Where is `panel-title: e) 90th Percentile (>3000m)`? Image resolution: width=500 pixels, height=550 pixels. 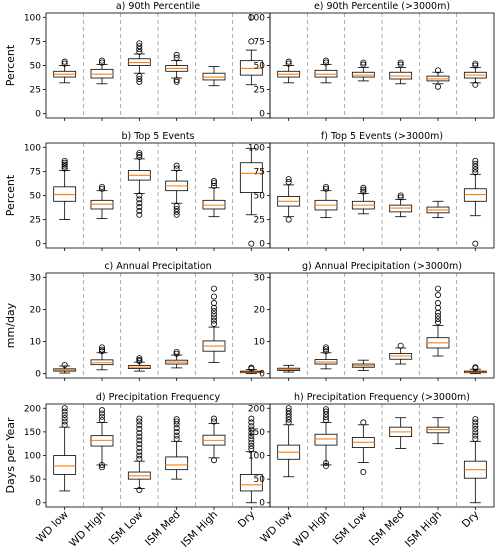
panel-title: e) 90th Percentile (>3000m) is located at coordinates (382, 6).